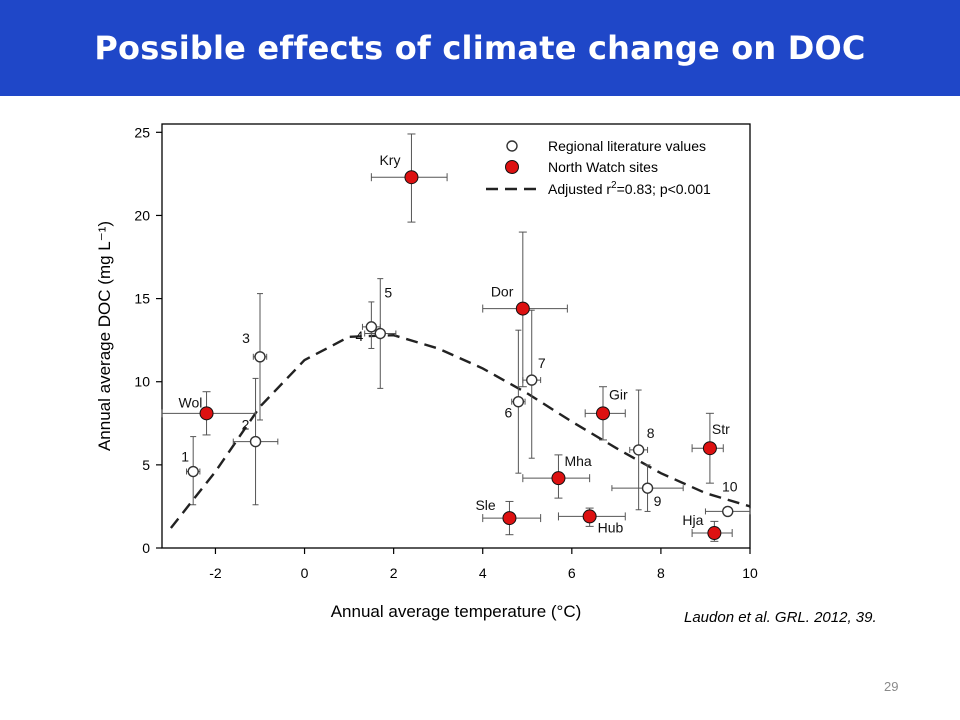  What do you see at coordinates (750, 573) in the screenshot?
I see `x-tick-label: 10` at bounding box center [750, 573].